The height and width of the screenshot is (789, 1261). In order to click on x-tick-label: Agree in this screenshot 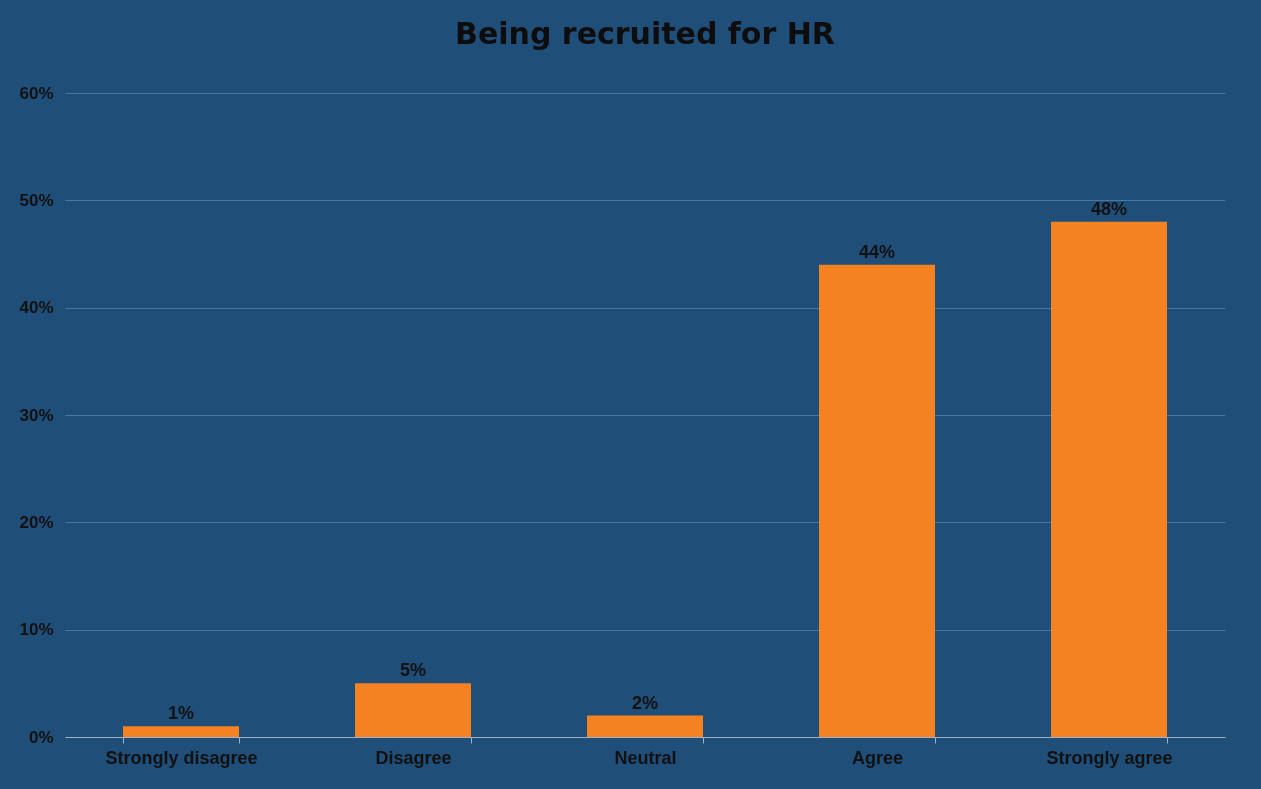, I will do `click(877, 757)`.